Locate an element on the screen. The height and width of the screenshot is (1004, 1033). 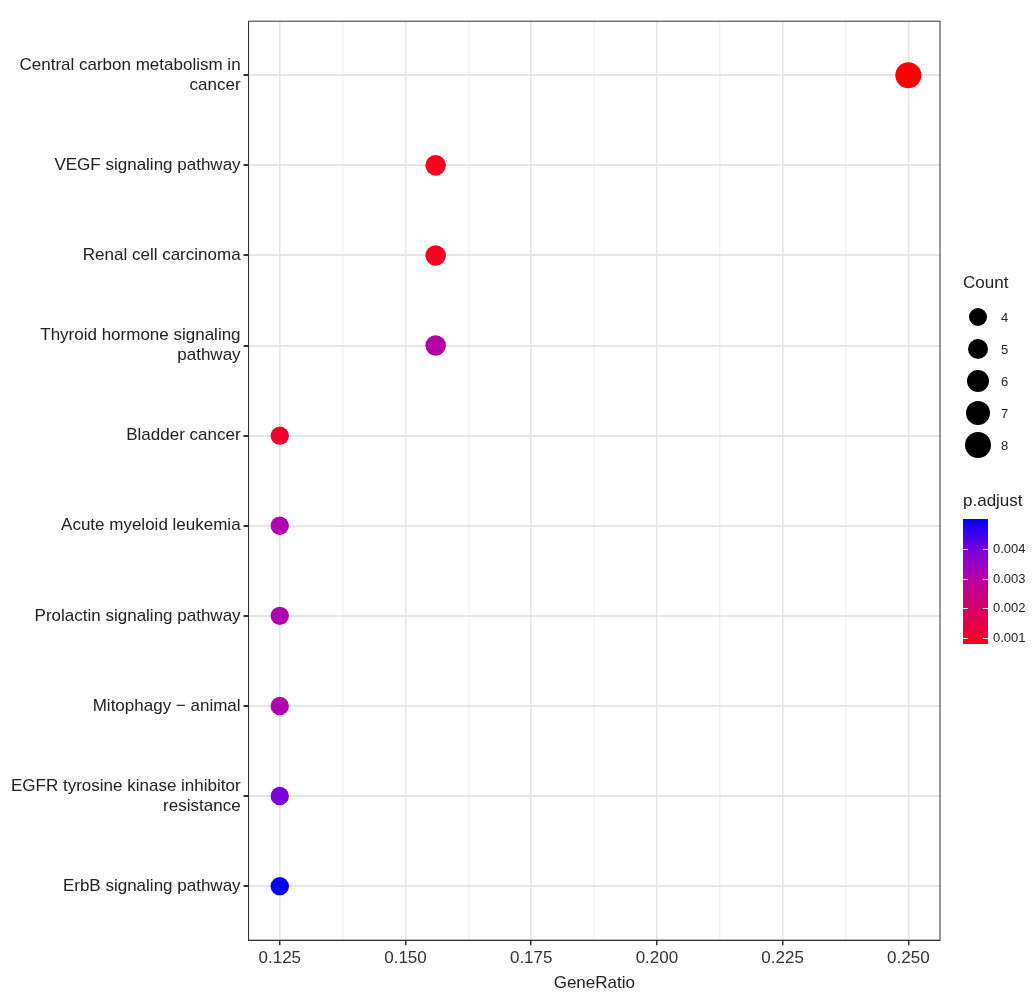
y-tick-label: VEGF signaling pathway is located at coordinates (148, 165).